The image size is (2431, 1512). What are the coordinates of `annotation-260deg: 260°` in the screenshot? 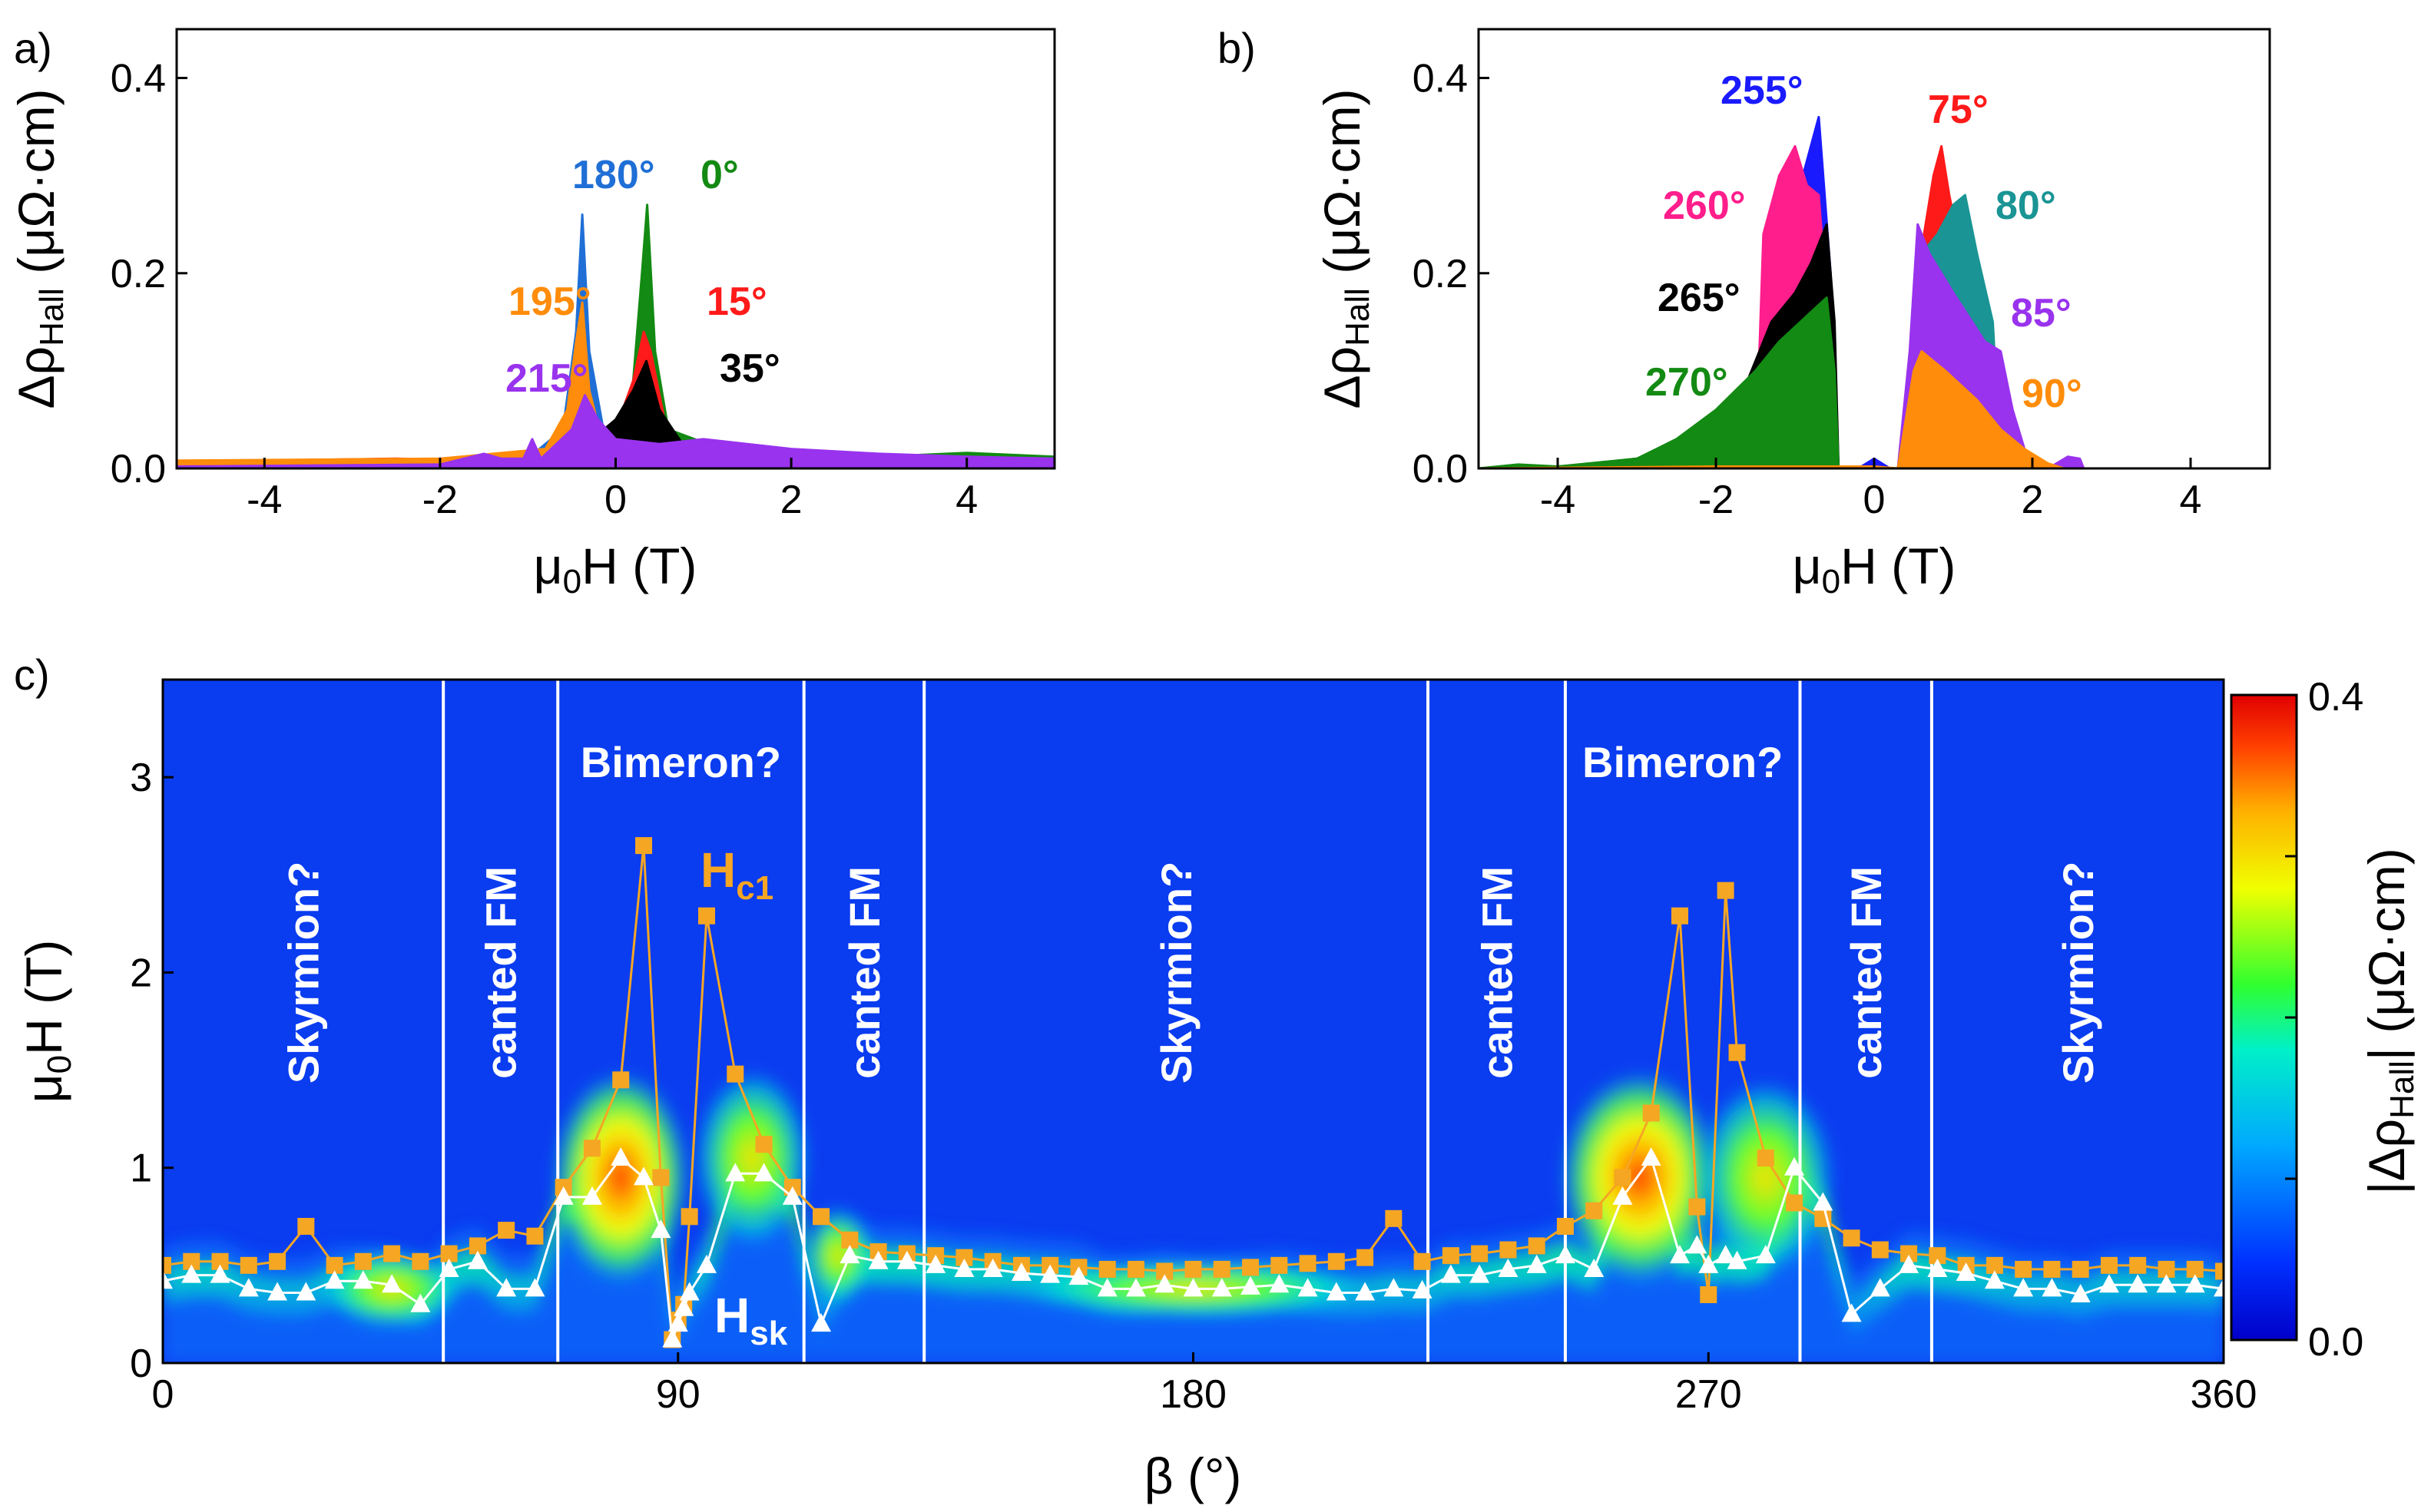 It's located at (1704, 206).